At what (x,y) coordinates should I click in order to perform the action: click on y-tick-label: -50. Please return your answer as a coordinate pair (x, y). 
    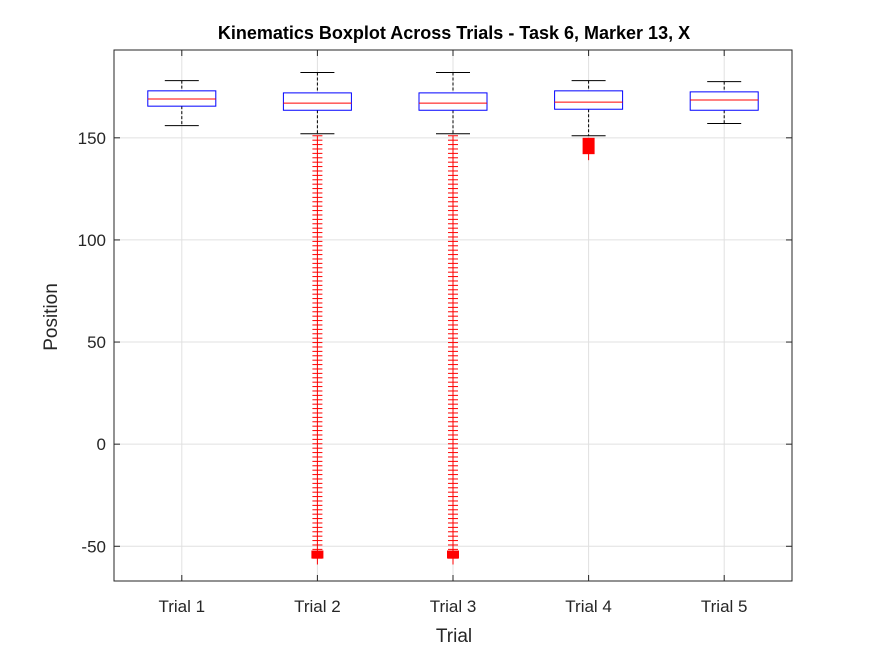
    Looking at the image, I should click on (93, 546).